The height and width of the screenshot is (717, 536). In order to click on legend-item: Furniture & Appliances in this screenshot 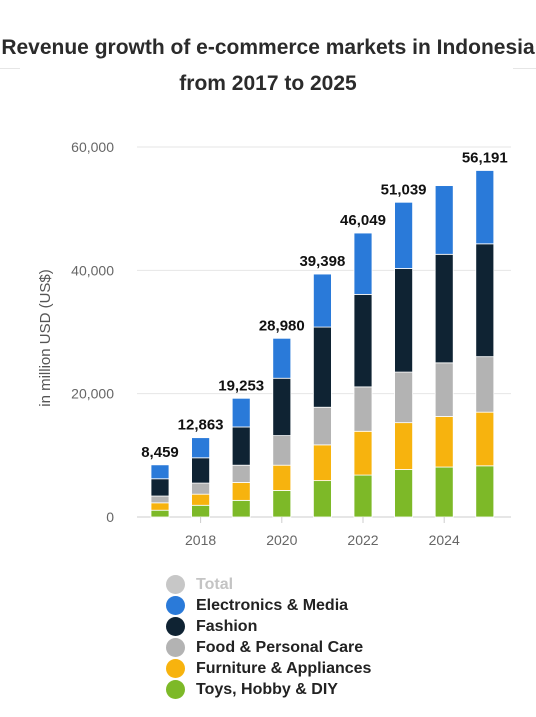, I will do `click(268, 668)`.